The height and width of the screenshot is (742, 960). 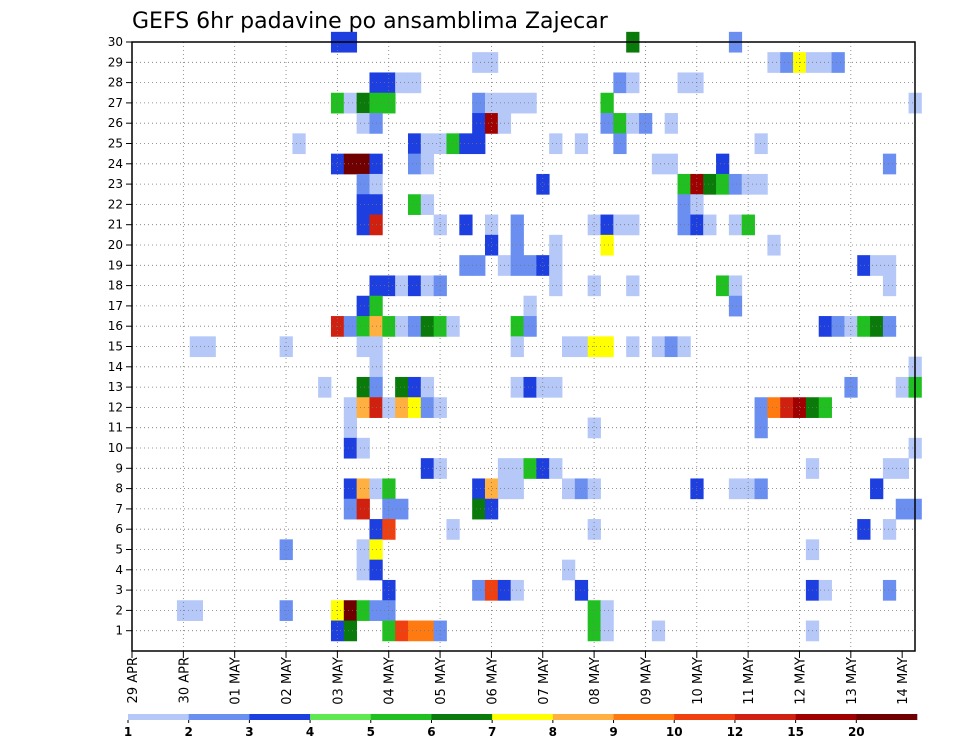 What do you see at coordinates (115, 367) in the screenshot?
I see `y-tick-label: 14` at bounding box center [115, 367].